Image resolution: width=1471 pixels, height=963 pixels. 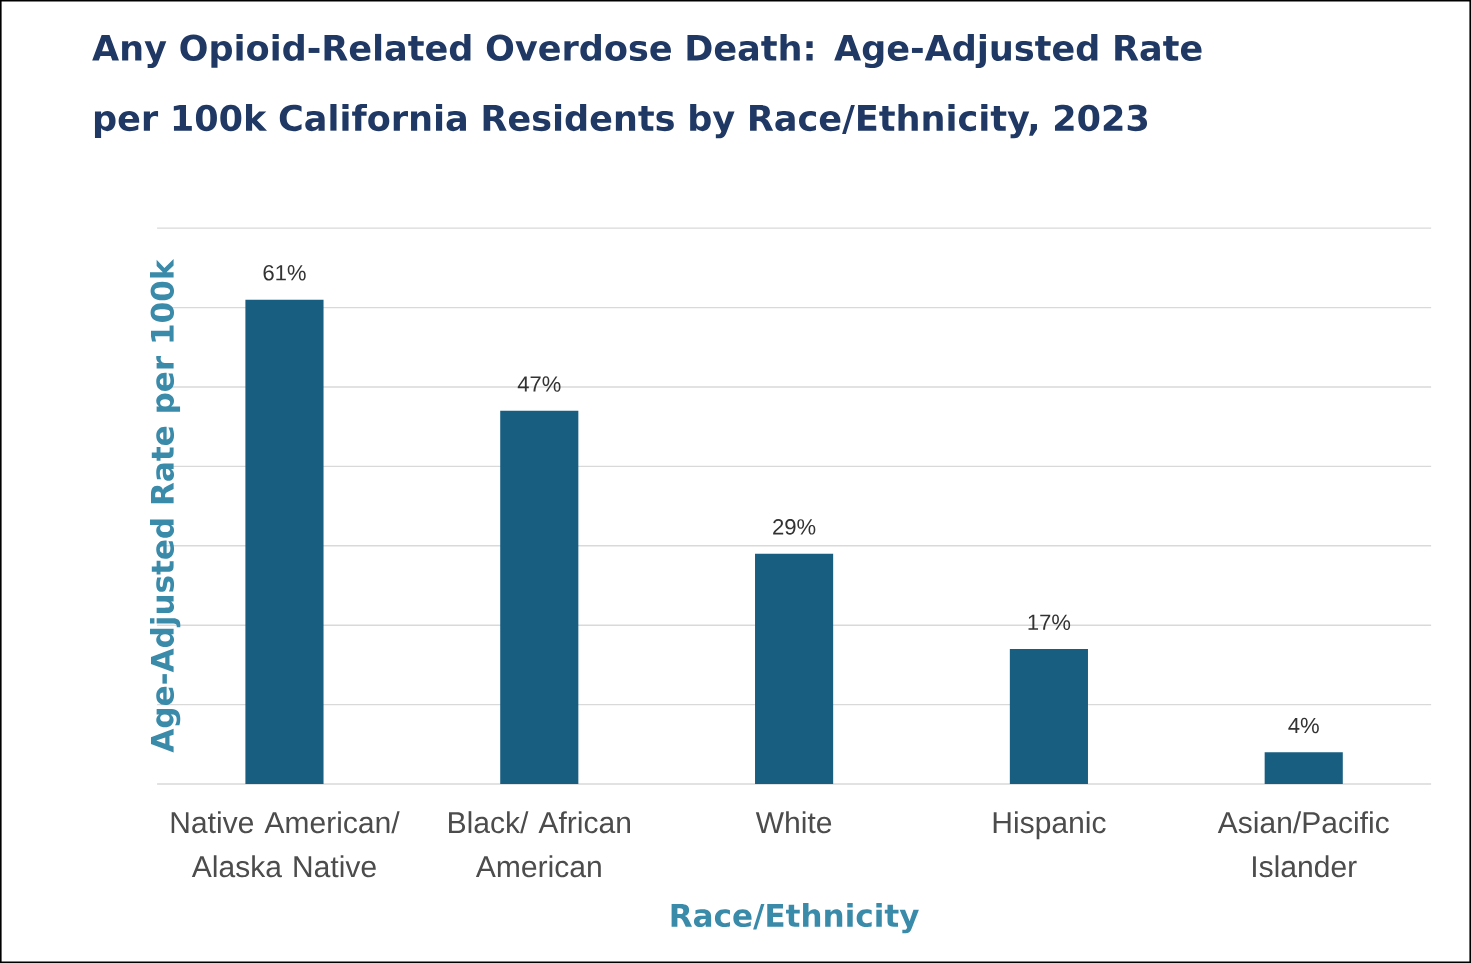 I want to click on x-tick-label: White, so click(x=793, y=822).